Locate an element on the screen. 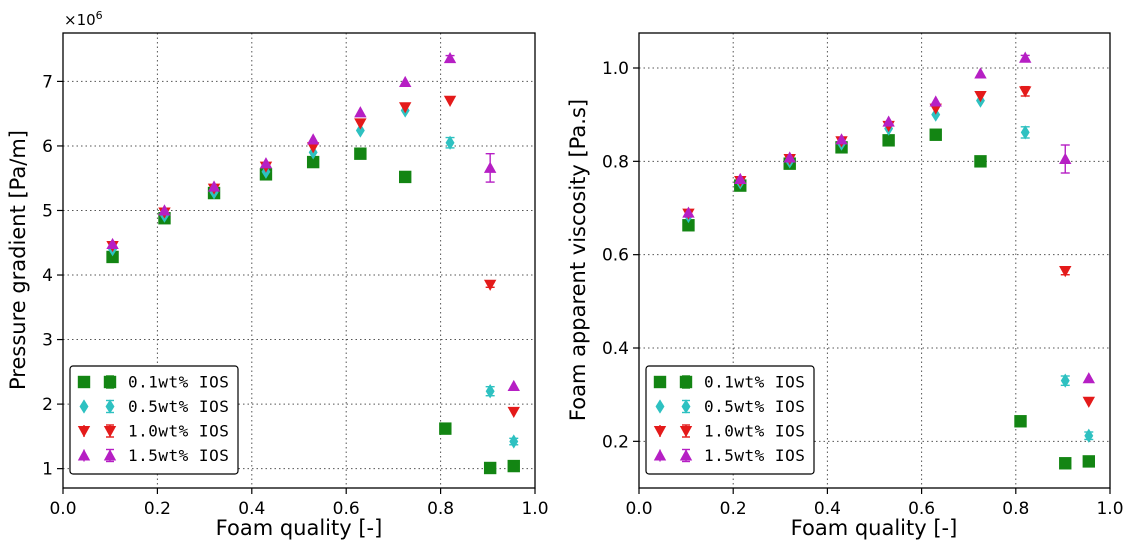 The height and width of the screenshot is (547, 1128). y-multiplier: ×10⁶ is located at coordinates (83, 19).